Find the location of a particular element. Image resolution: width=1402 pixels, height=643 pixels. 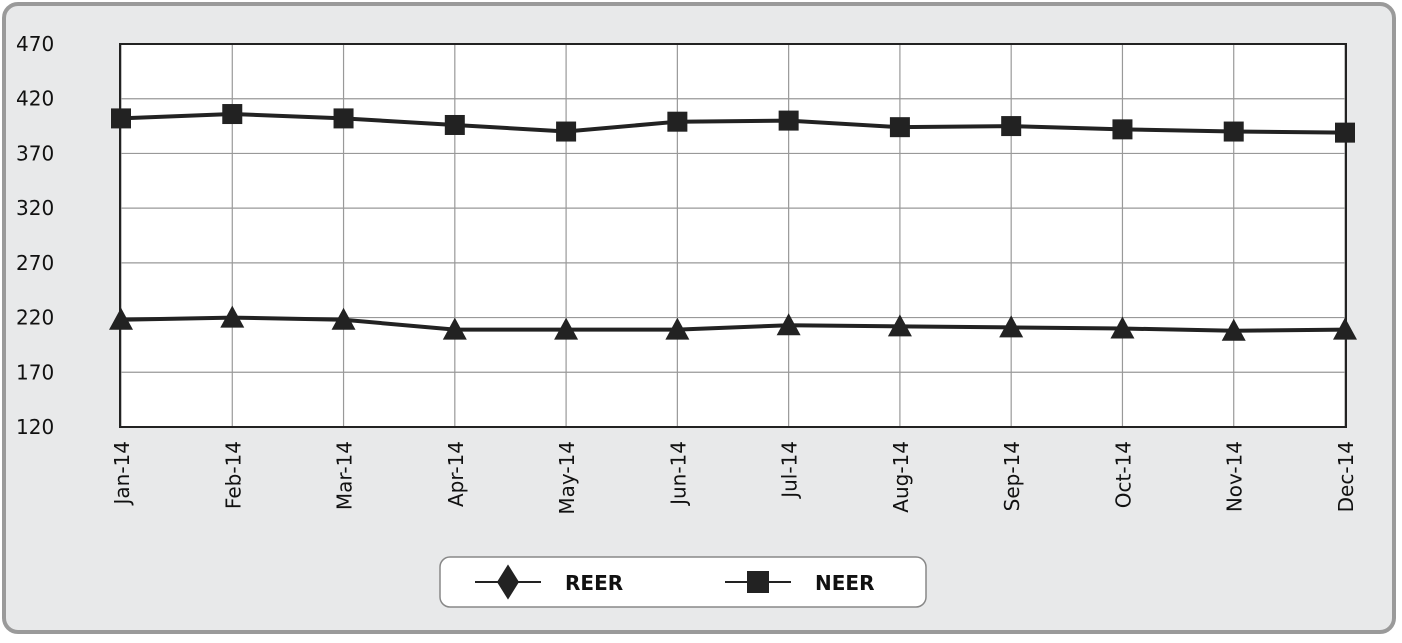

legend-box is located at coordinates (683, 582).